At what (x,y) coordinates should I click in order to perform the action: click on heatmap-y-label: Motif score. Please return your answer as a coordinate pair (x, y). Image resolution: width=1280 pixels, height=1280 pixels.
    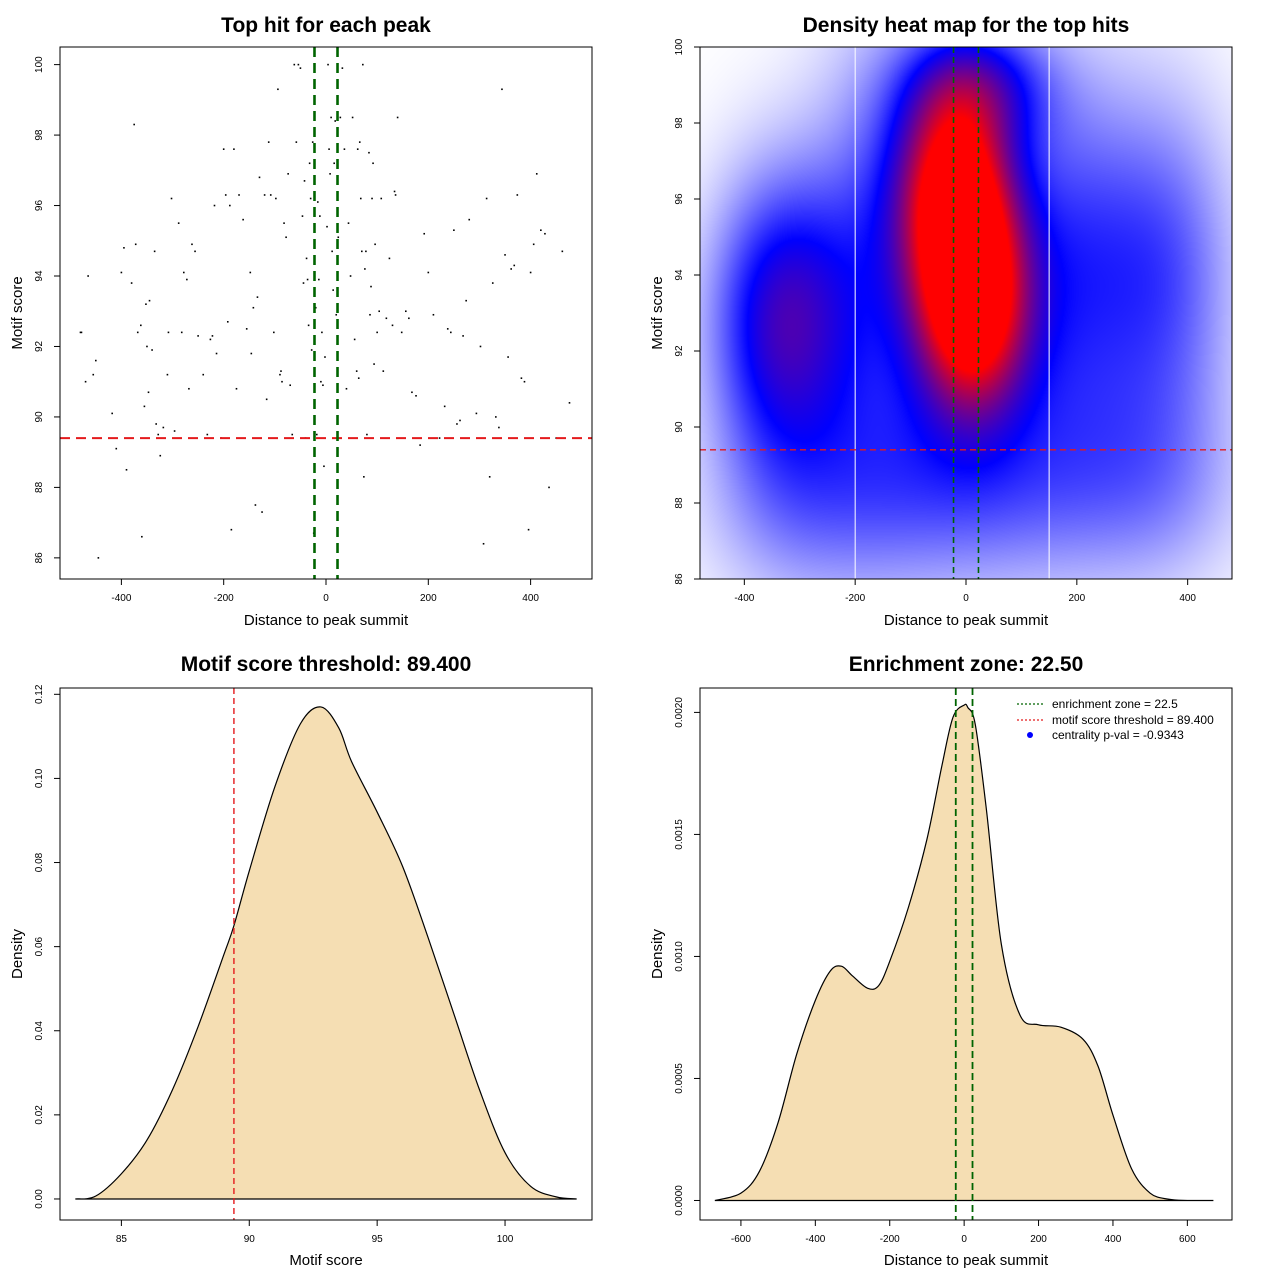
    Looking at the image, I should click on (657, 312).